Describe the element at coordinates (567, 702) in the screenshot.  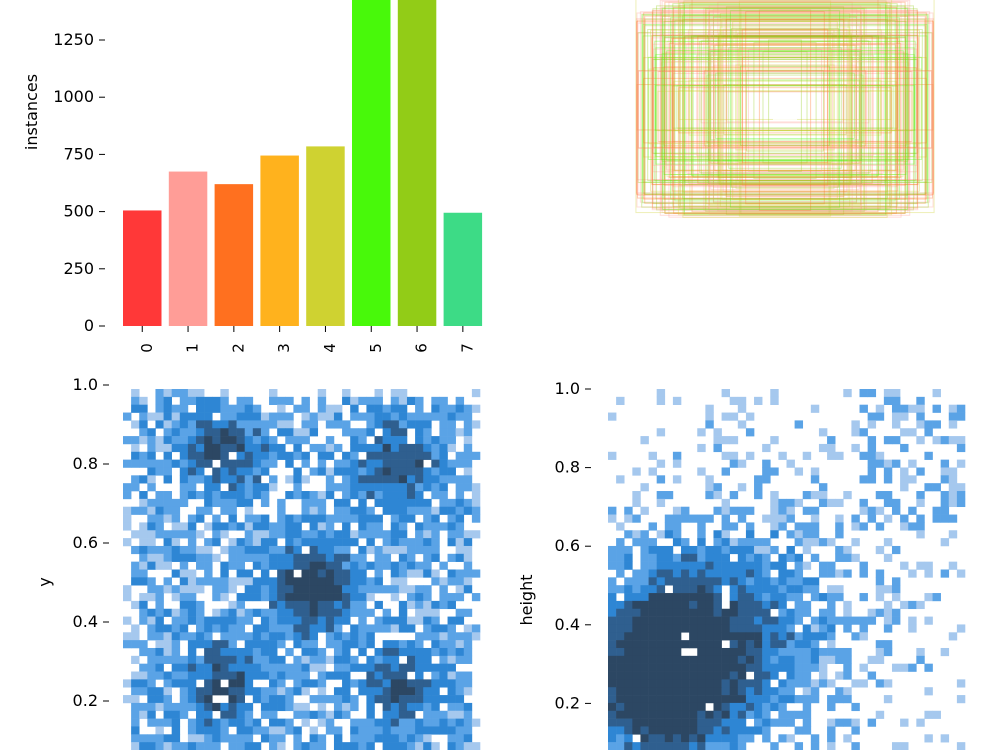
I see `y-tick-label-0.2: 0.2` at that location.